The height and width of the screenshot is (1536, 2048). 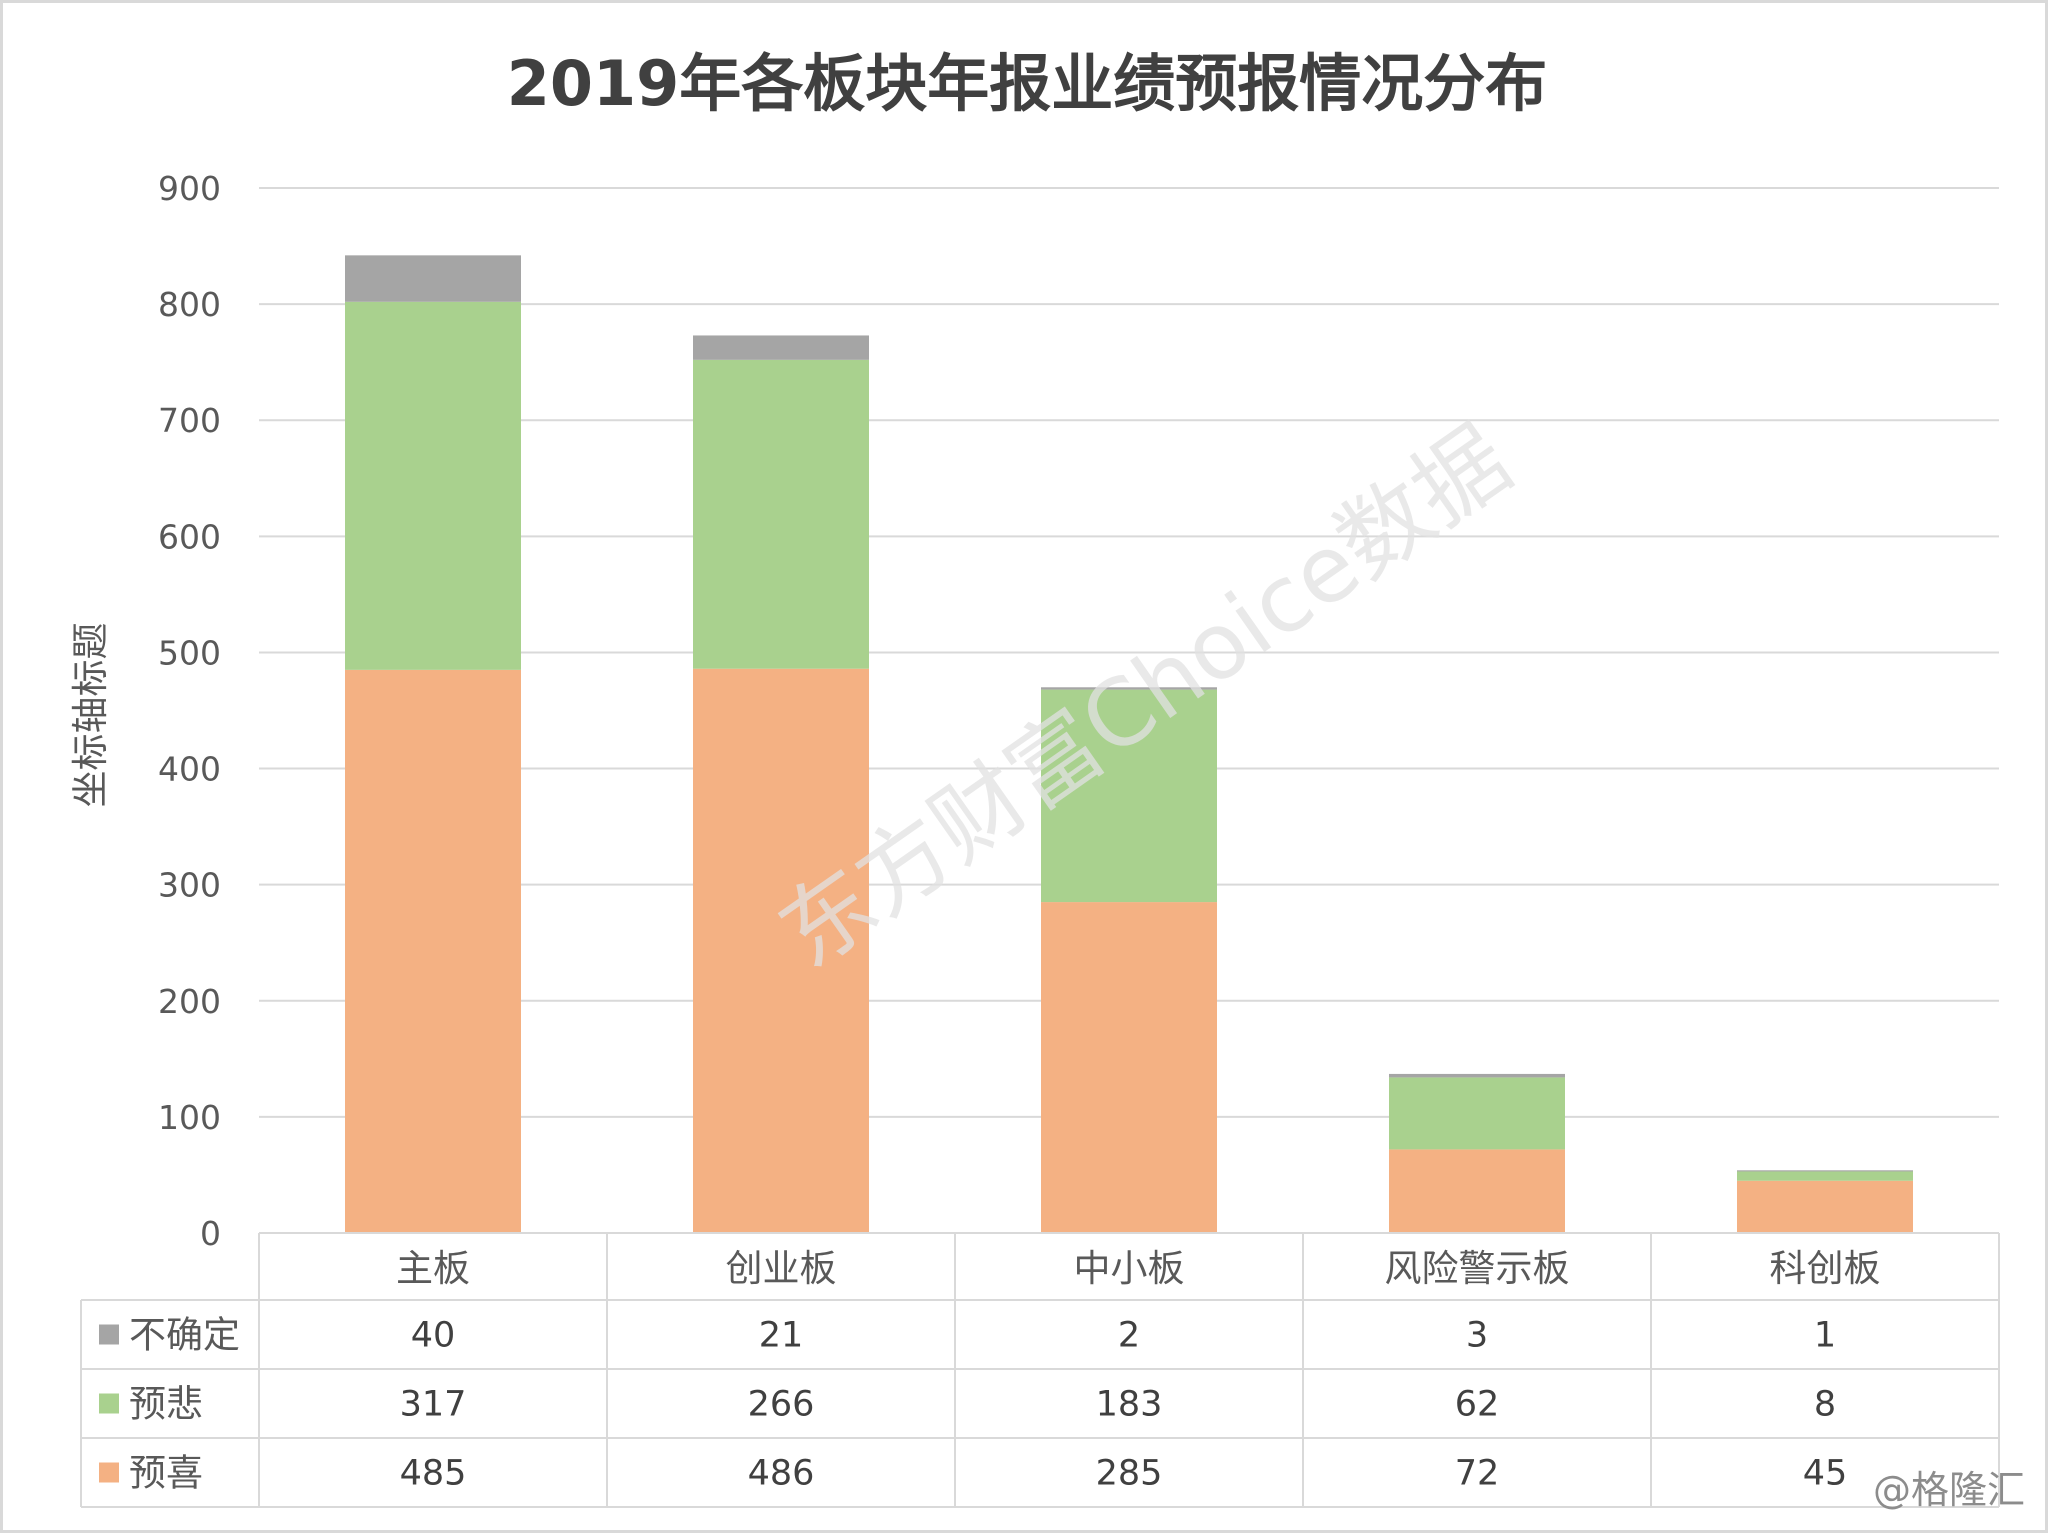 I want to click on y-axis-label: 坐标轴标题, so click(x=90, y=715).